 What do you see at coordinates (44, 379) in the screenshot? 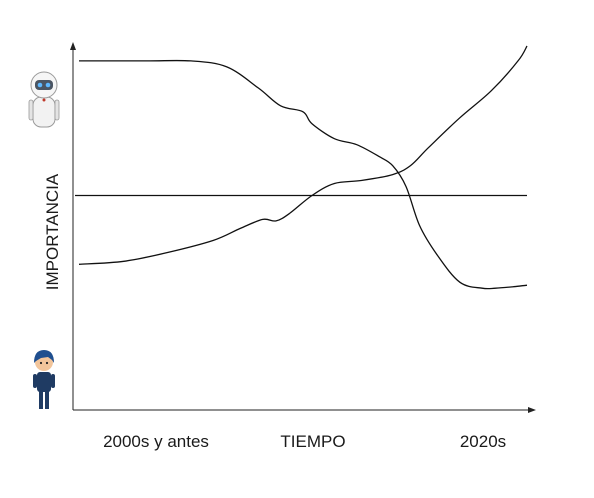
I see `person-icon` at bounding box center [44, 379].